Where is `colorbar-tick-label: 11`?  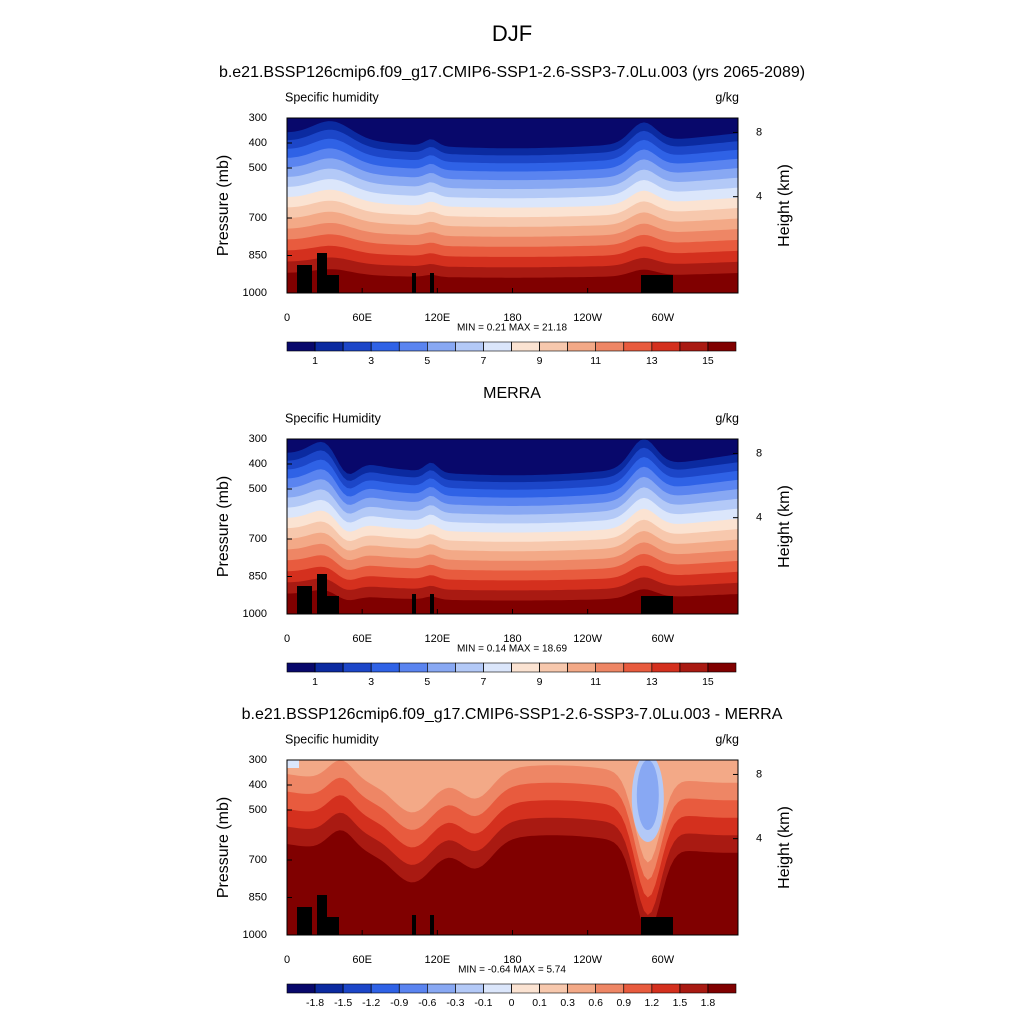
colorbar-tick-label: 11 is located at coordinates (595, 682).